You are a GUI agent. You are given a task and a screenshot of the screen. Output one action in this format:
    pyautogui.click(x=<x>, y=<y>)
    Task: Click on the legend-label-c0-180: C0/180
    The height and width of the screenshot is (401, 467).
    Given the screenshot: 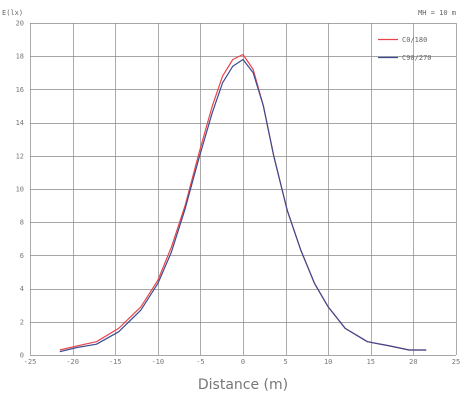 What is the action you would take?
    pyautogui.click(x=414, y=40)
    